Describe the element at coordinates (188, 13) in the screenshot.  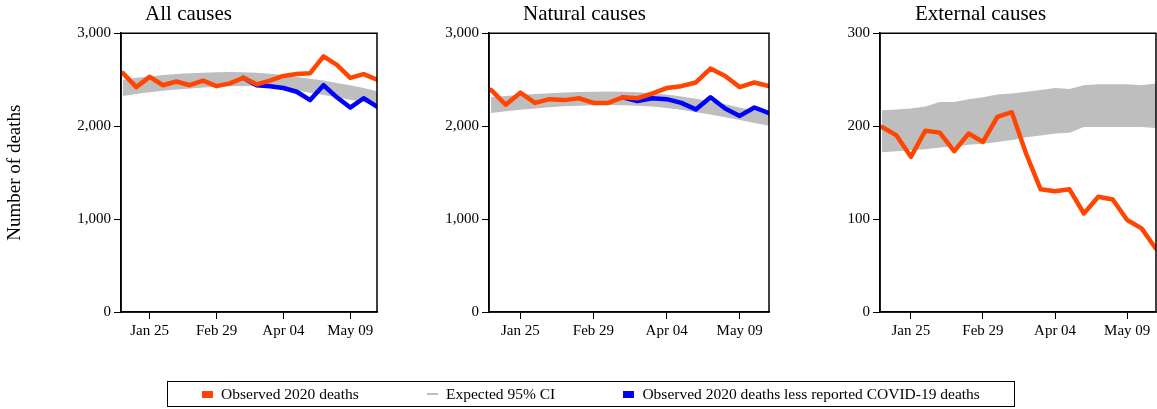
I see `chart-title: All causes` at that location.